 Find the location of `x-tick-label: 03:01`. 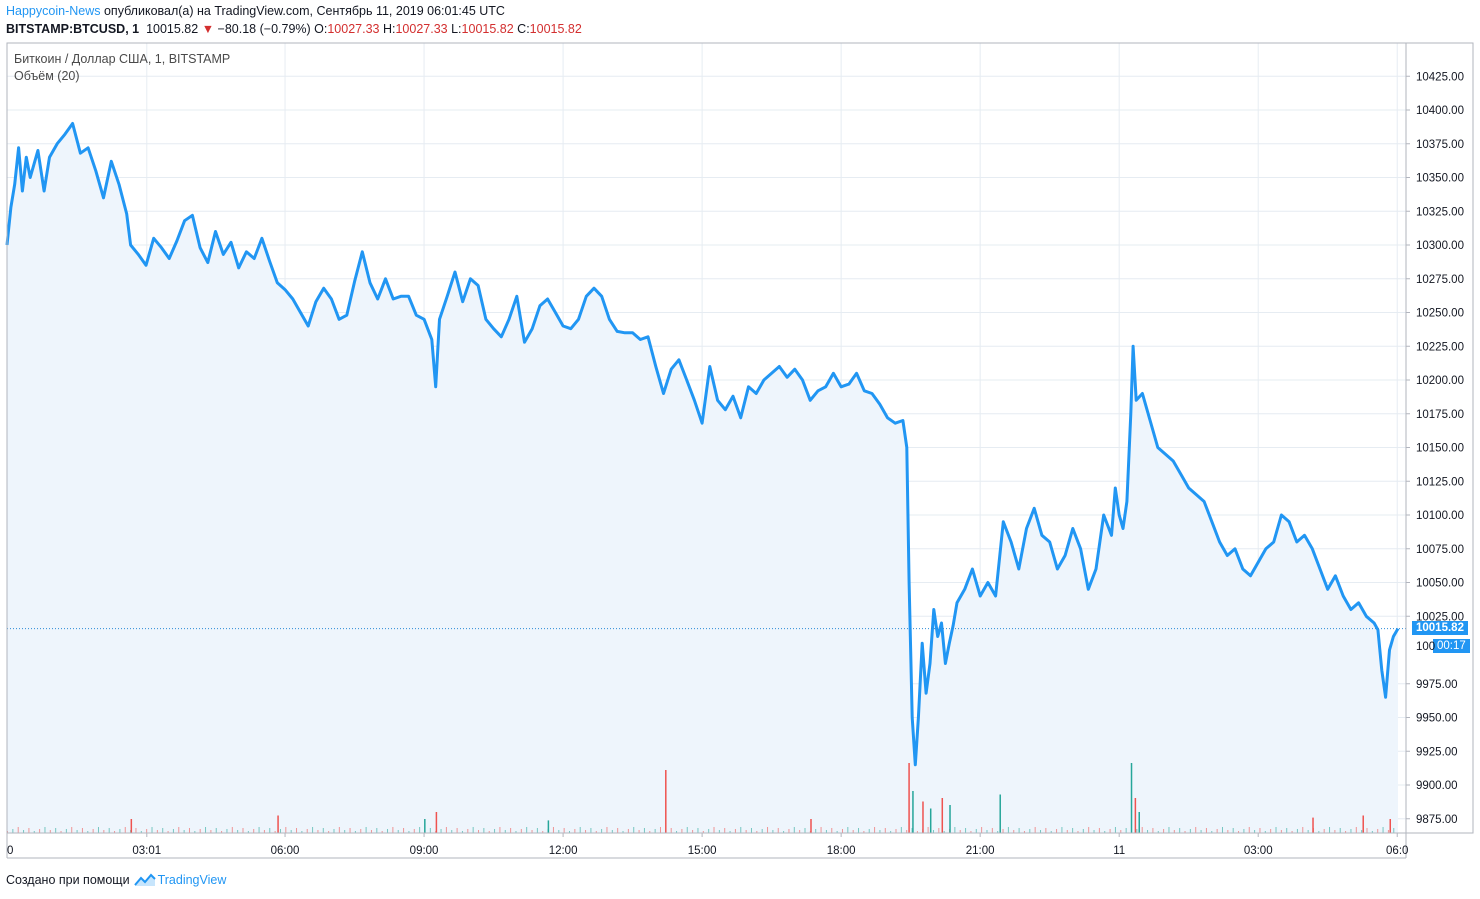

x-tick-label: 03:01 is located at coordinates (146, 851).